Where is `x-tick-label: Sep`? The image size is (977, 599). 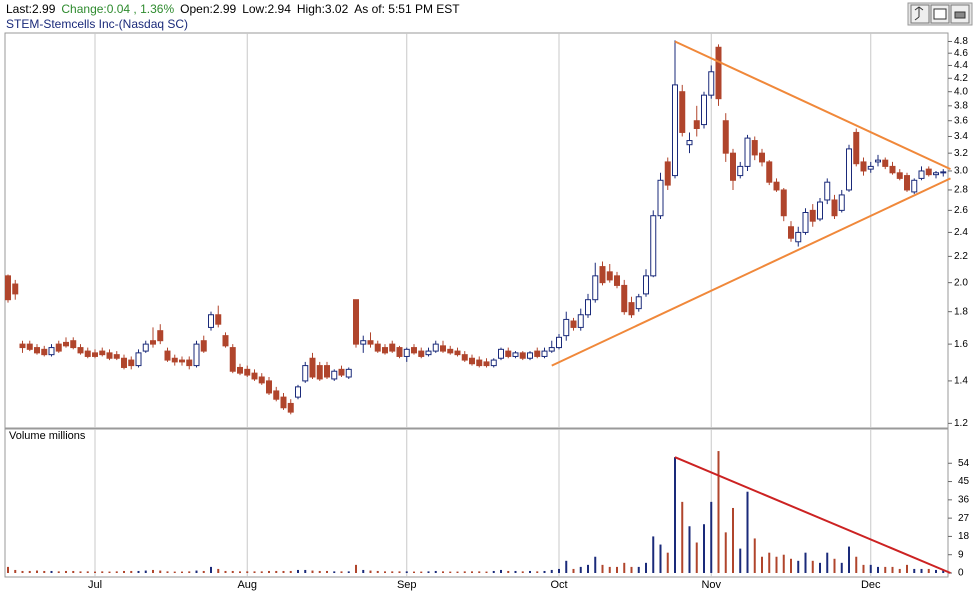 x-tick-label: Sep is located at coordinates (407, 585).